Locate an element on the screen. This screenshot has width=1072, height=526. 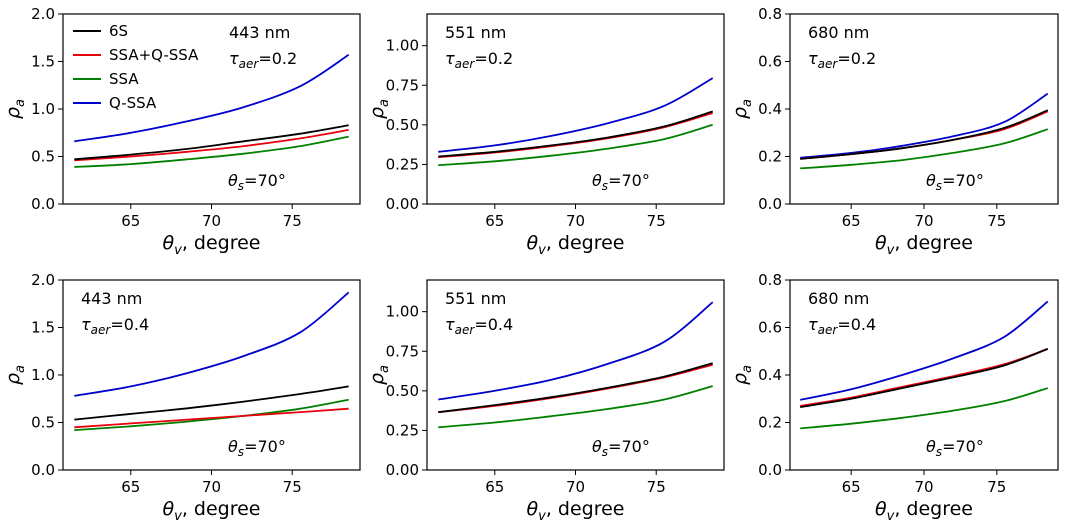
tau-label: τaer=0.4 is located at coordinates (842, 326).